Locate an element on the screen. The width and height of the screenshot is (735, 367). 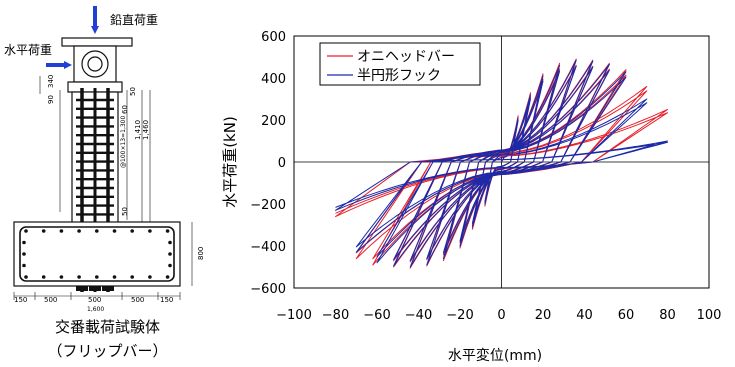
legend: オニヘッドバー 半円形フック is located at coordinates (400, 64).